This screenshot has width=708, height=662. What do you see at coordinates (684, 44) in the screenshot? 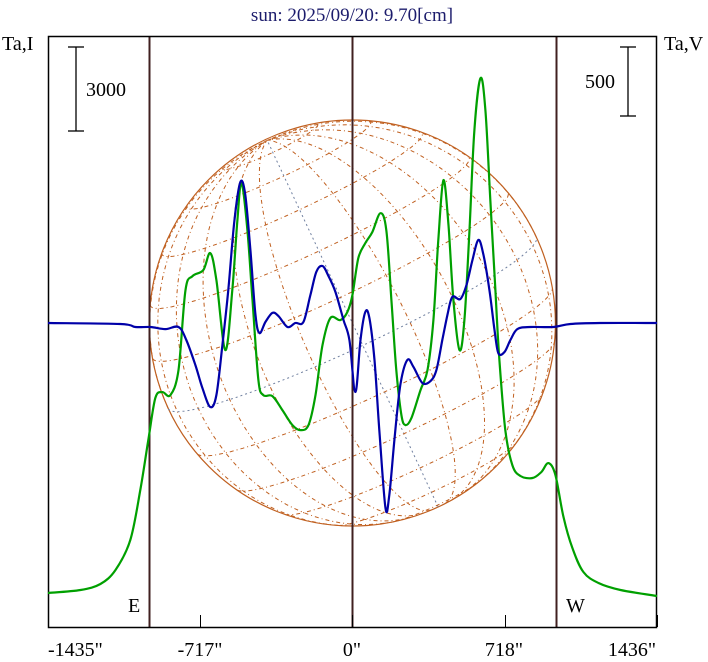
I see `right-axis-label: Ta,V` at bounding box center [684, 44].